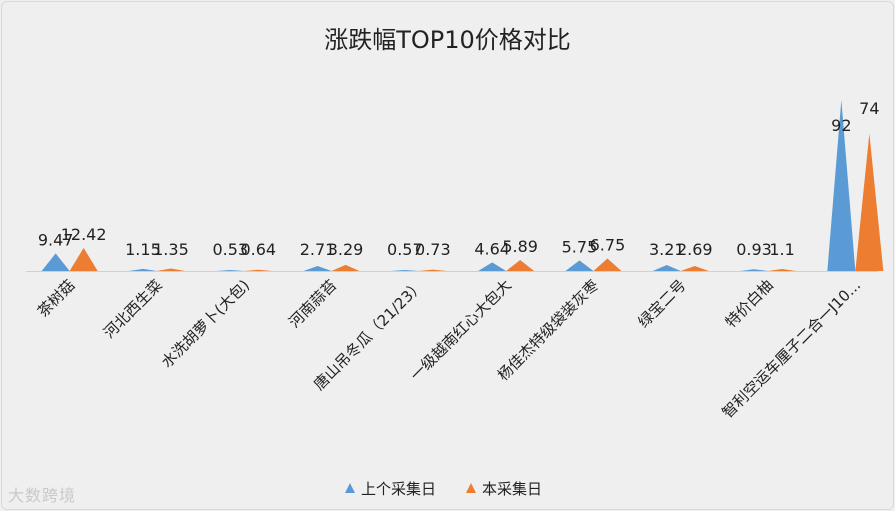  I want to click on data-label-prev-6: 5.75, so click(580, 246).